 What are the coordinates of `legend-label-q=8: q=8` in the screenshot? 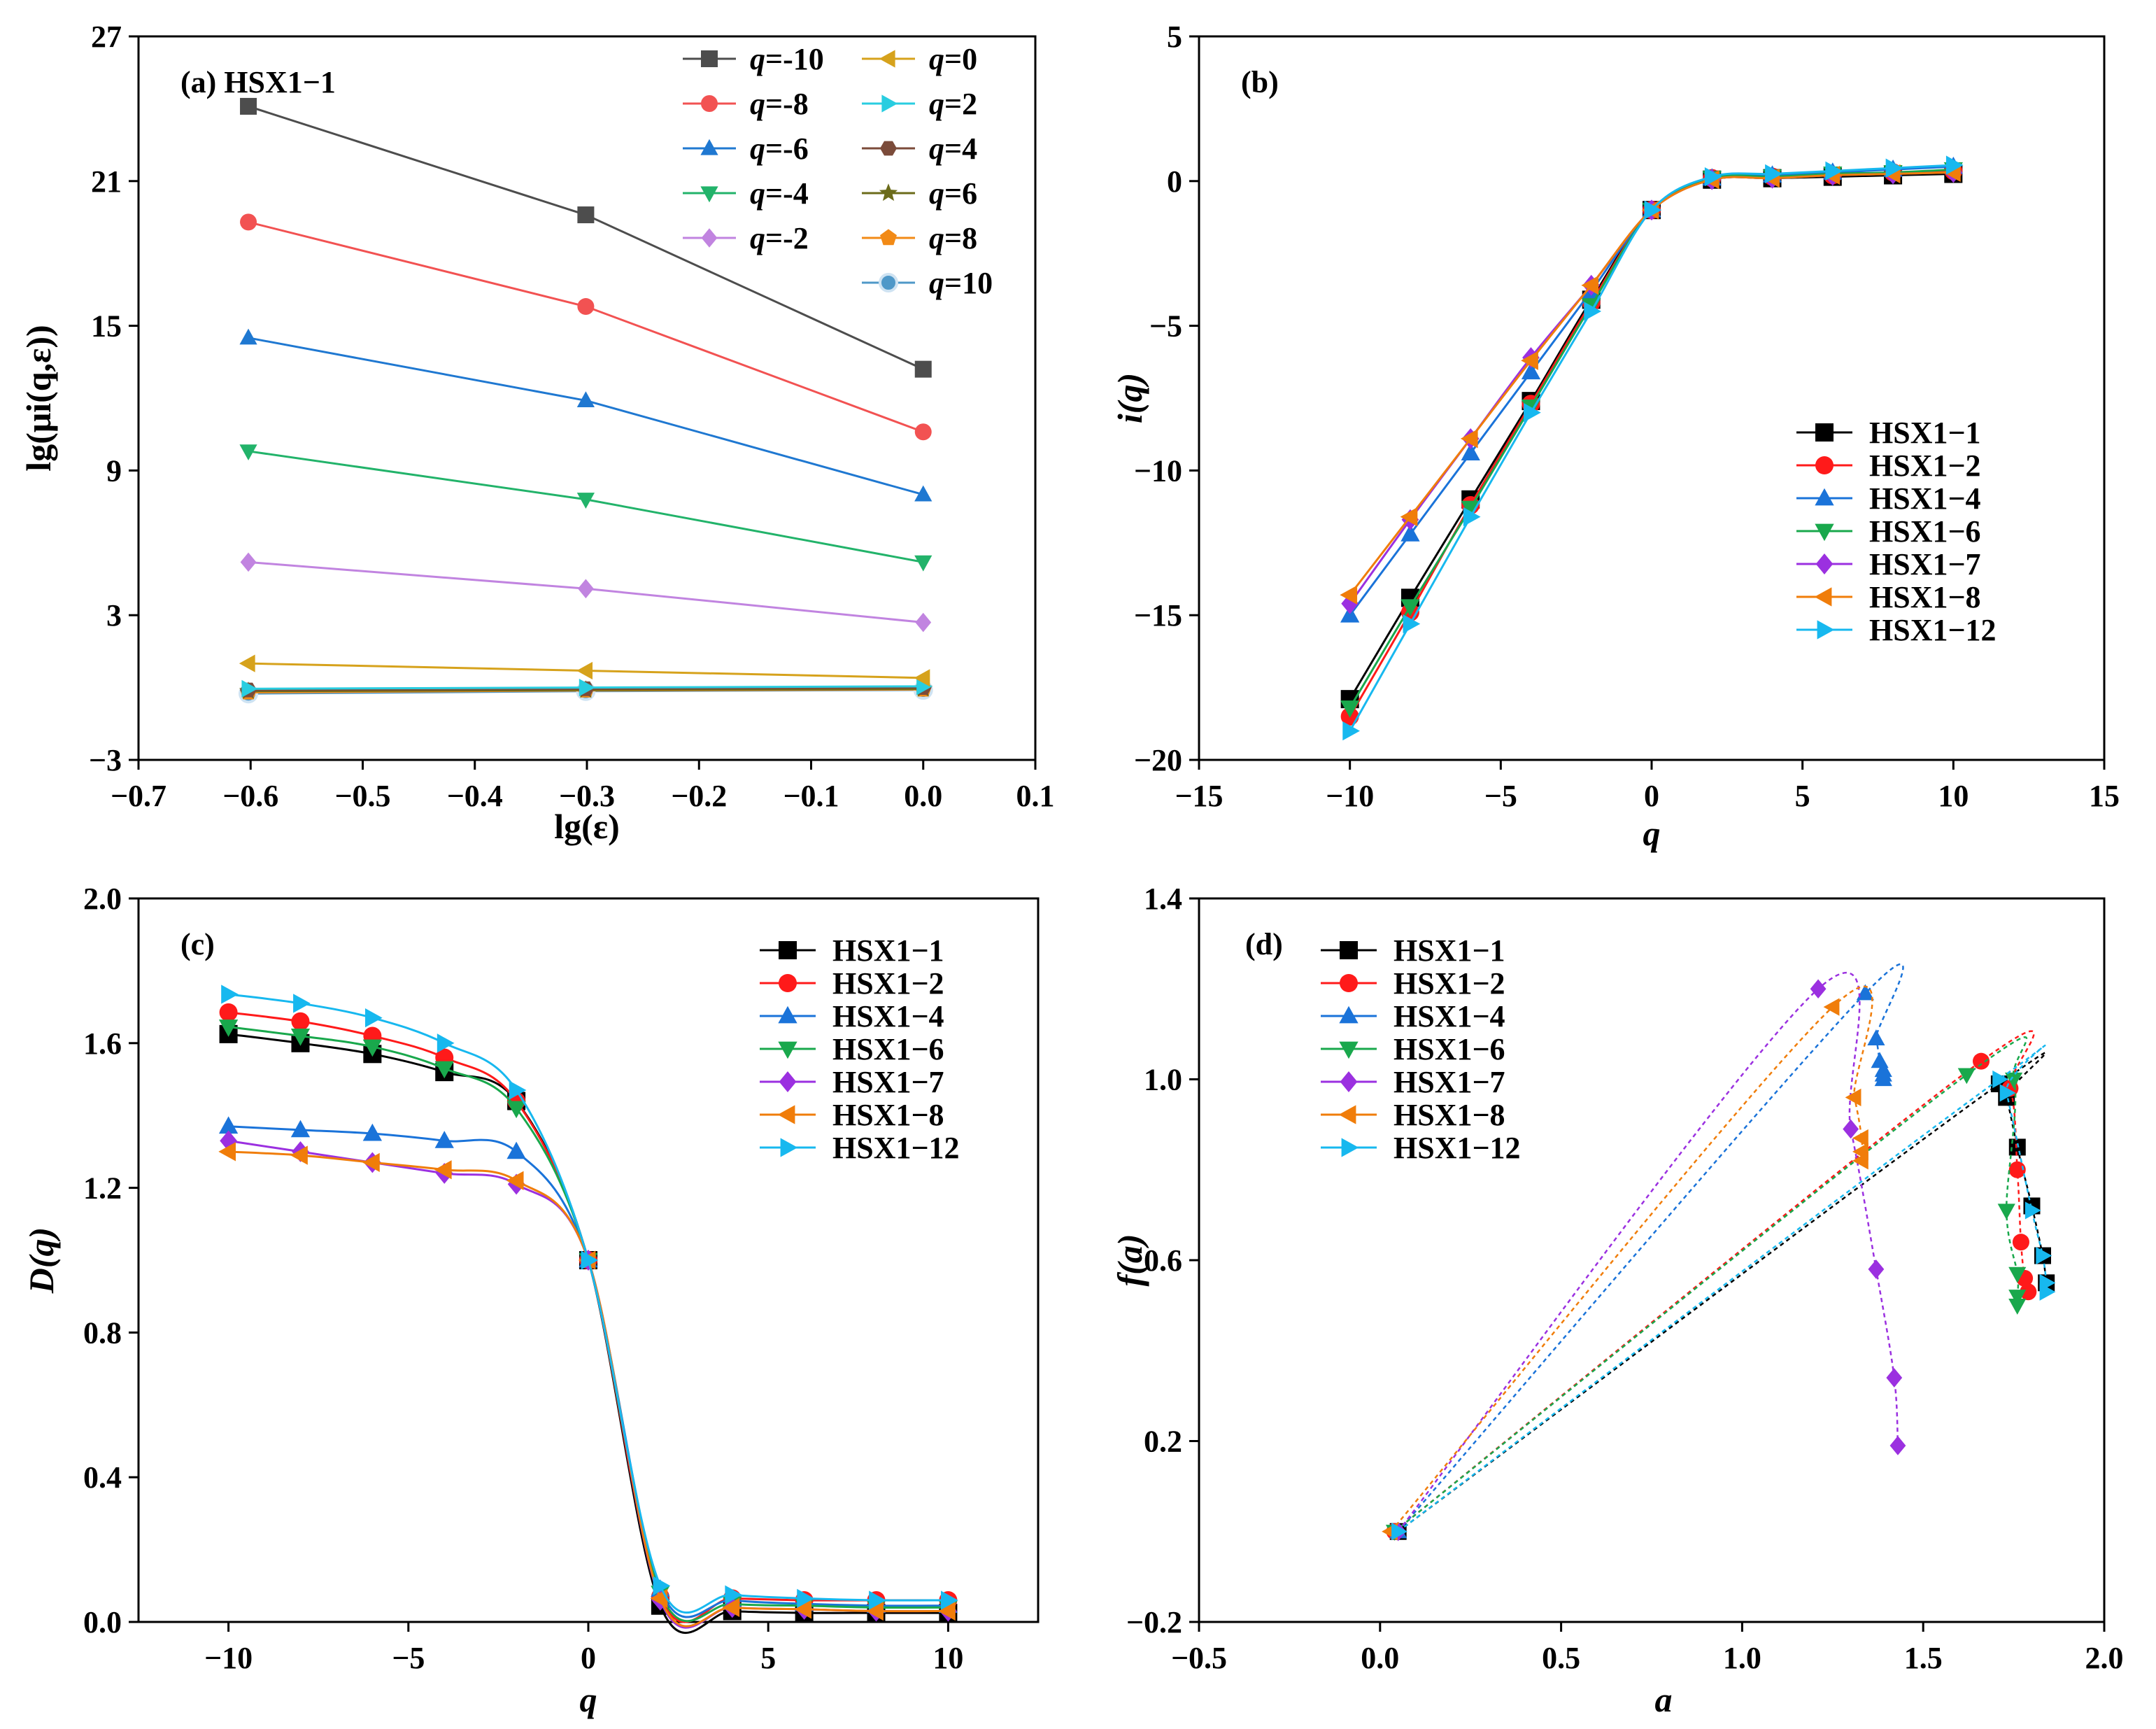 It's located at (953, 238).